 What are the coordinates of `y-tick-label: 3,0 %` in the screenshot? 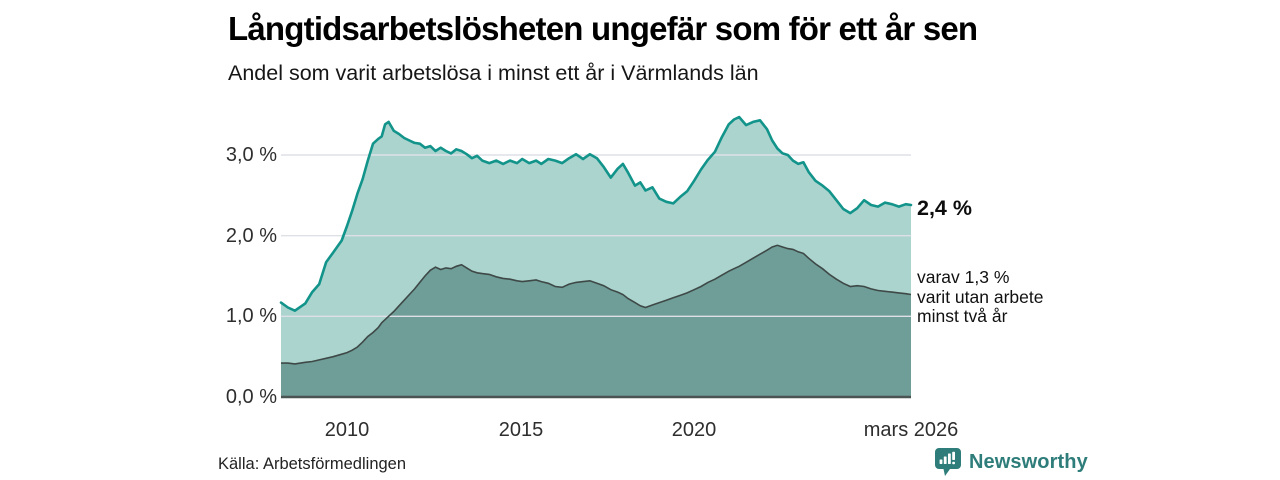 It's located at (251, 154).